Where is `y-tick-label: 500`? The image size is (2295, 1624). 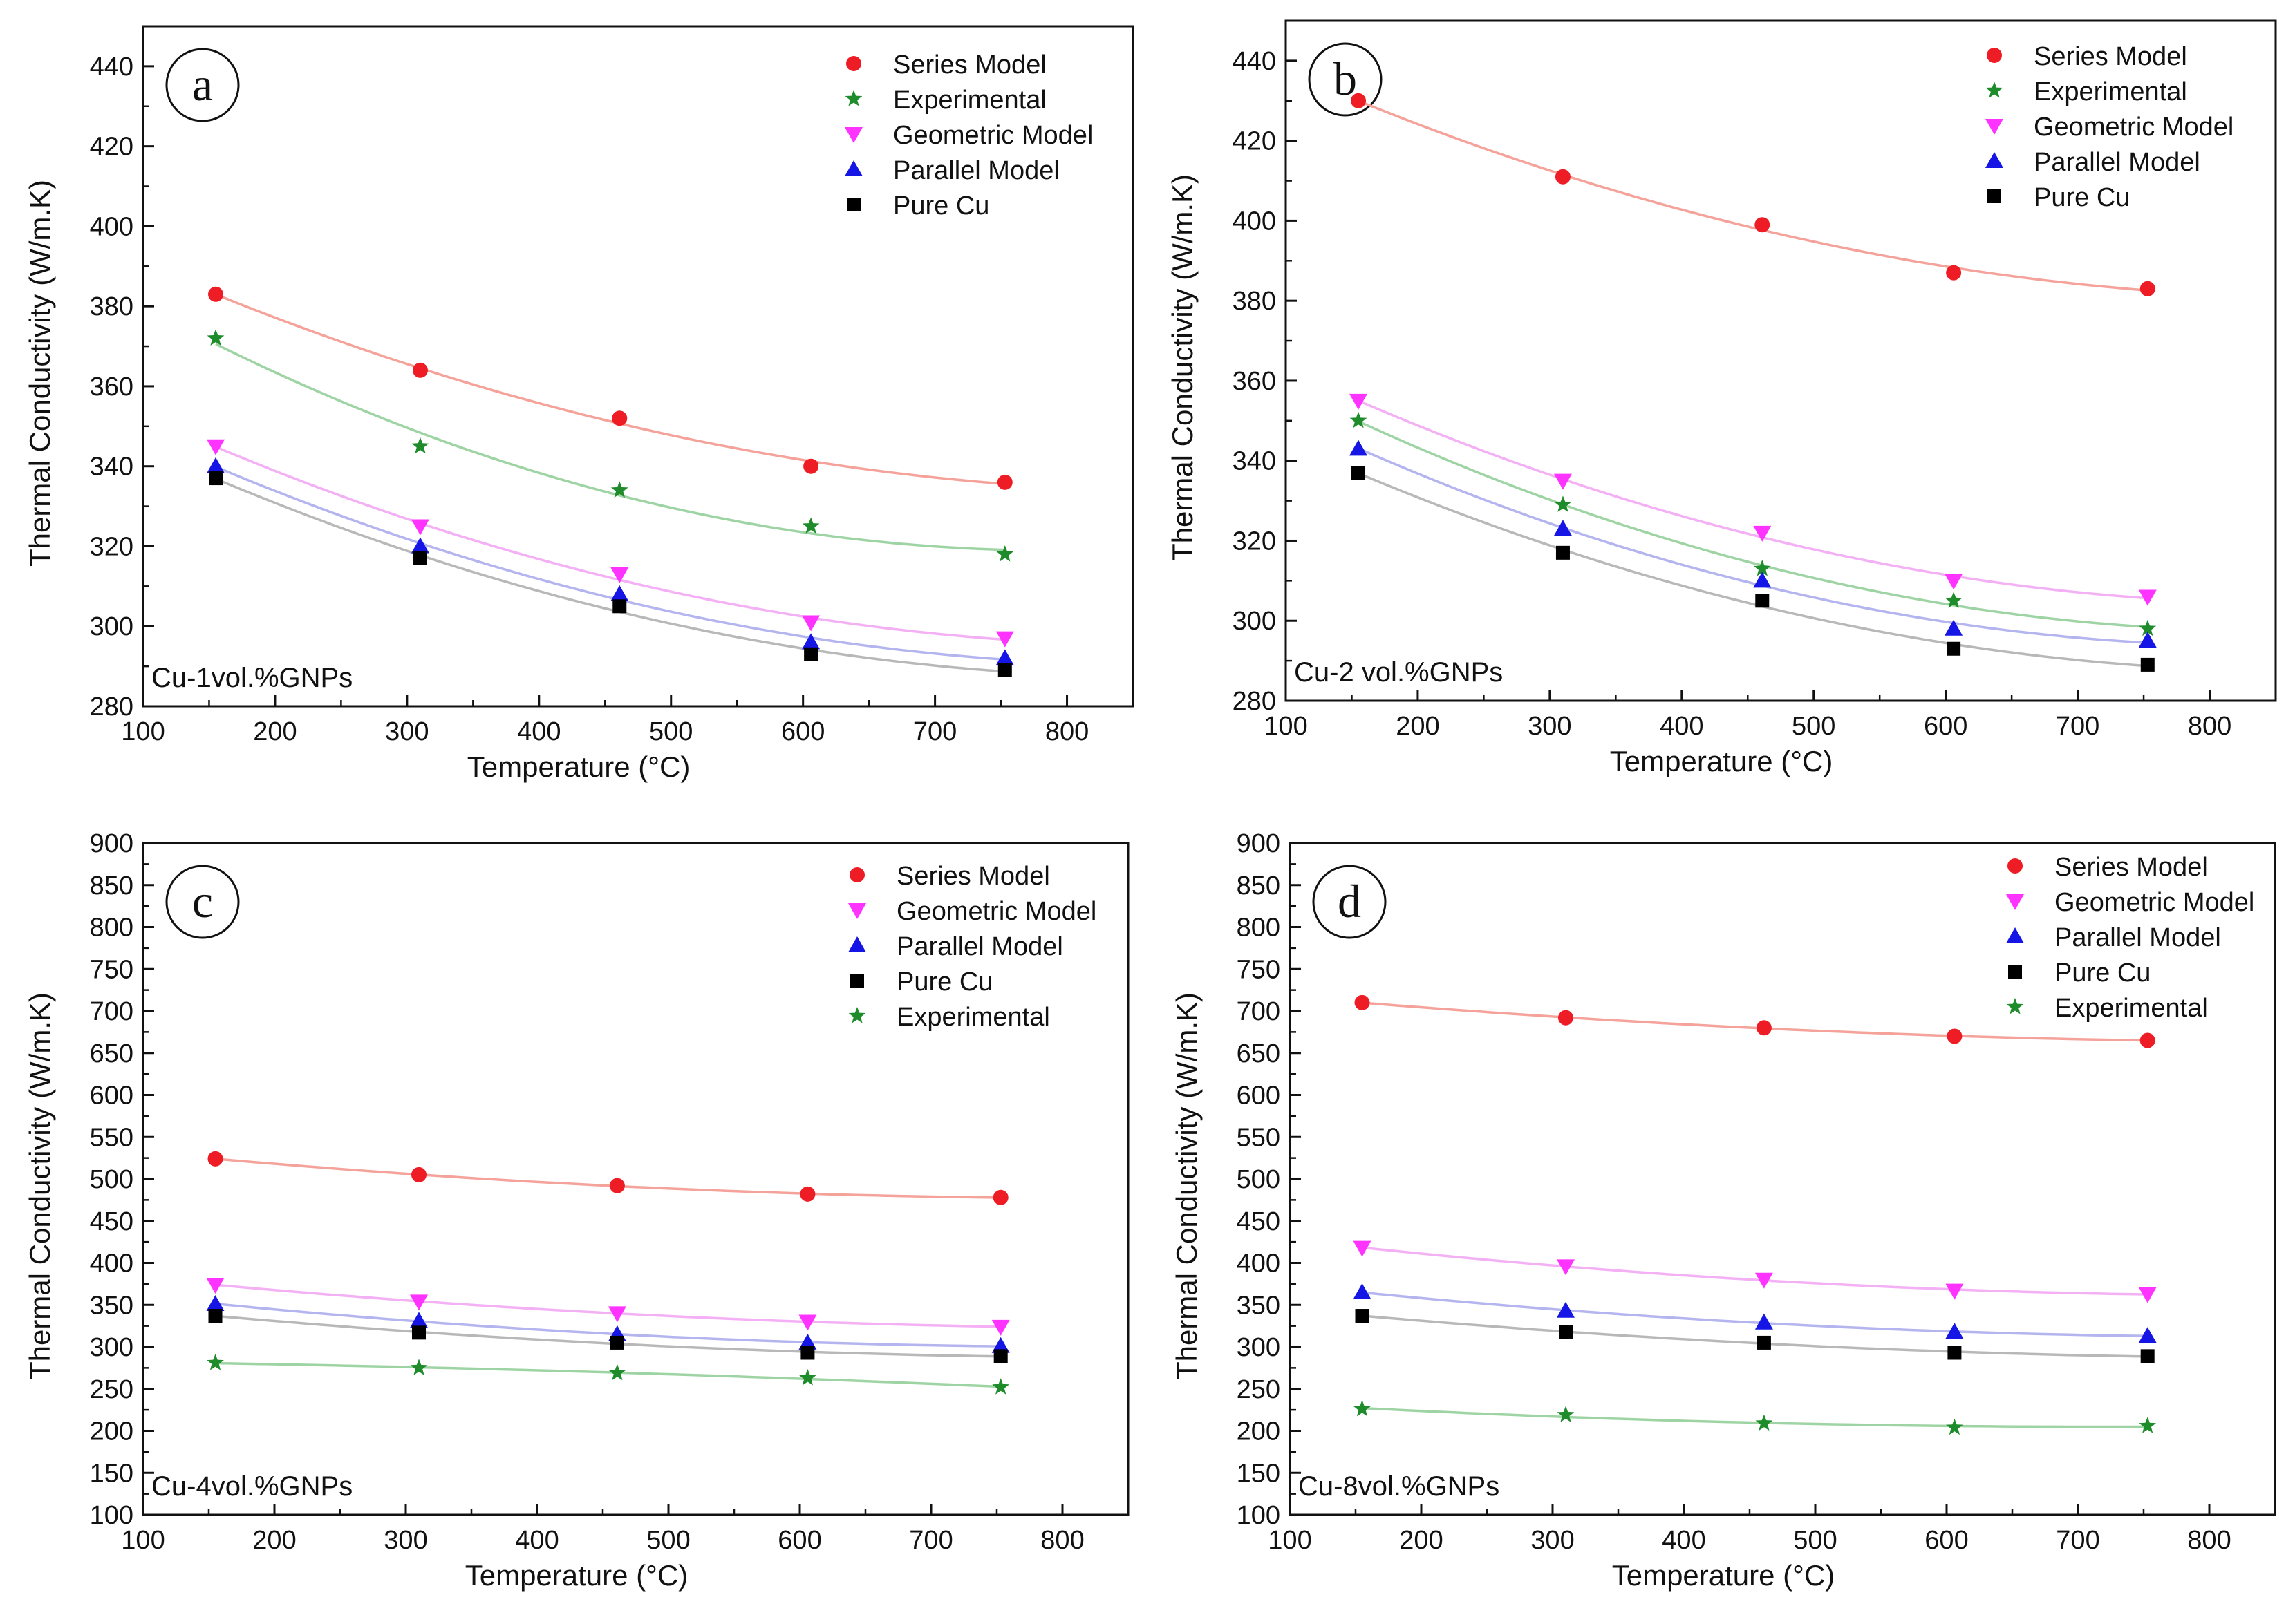
y-tick-label: 500 is located at coordinates (1258, 1179).